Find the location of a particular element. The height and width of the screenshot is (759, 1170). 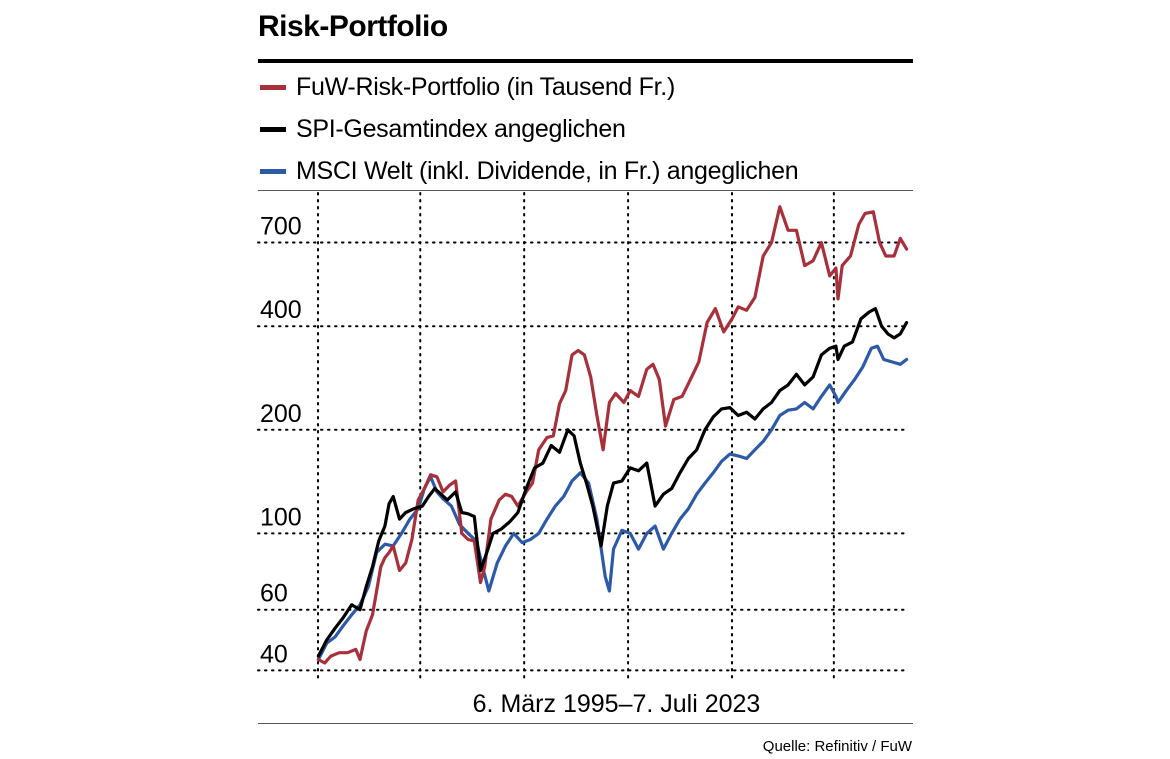

legend-item-spi: SPI-Gesamtindex angeglichen is located at coordinates (528, 129).